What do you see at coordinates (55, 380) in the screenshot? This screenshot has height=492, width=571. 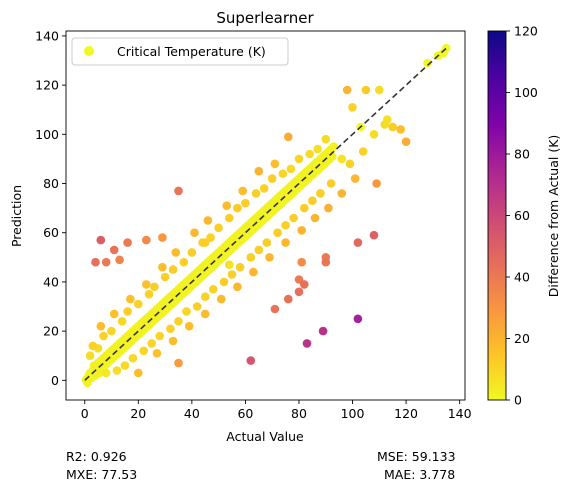 I see `y-tick-label: 0` at bounding box center [55, 380].